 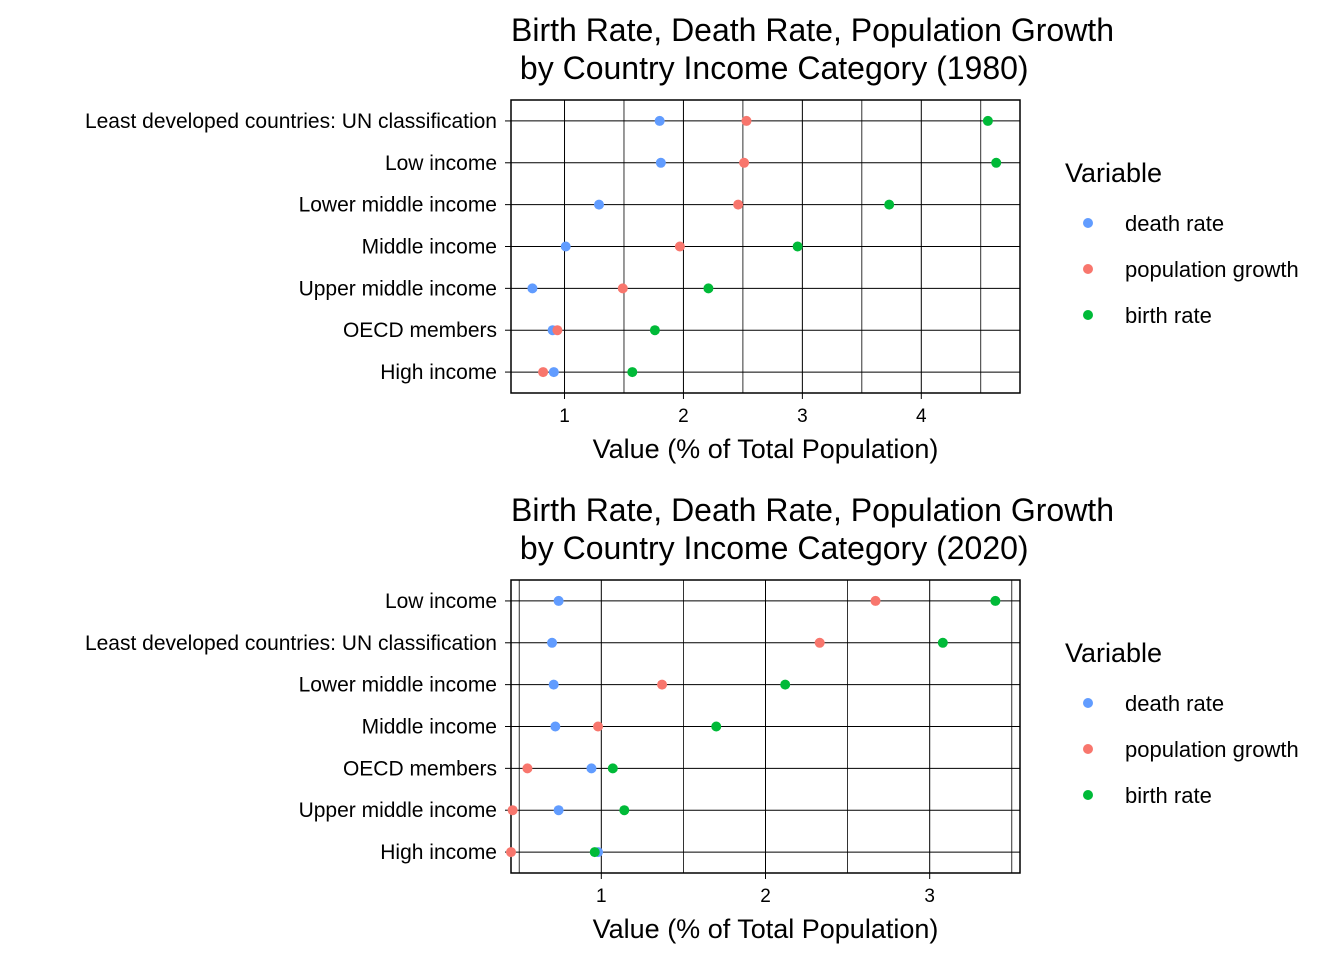 I want to click on x-tick-label: 4, so click(x=921, y=416).